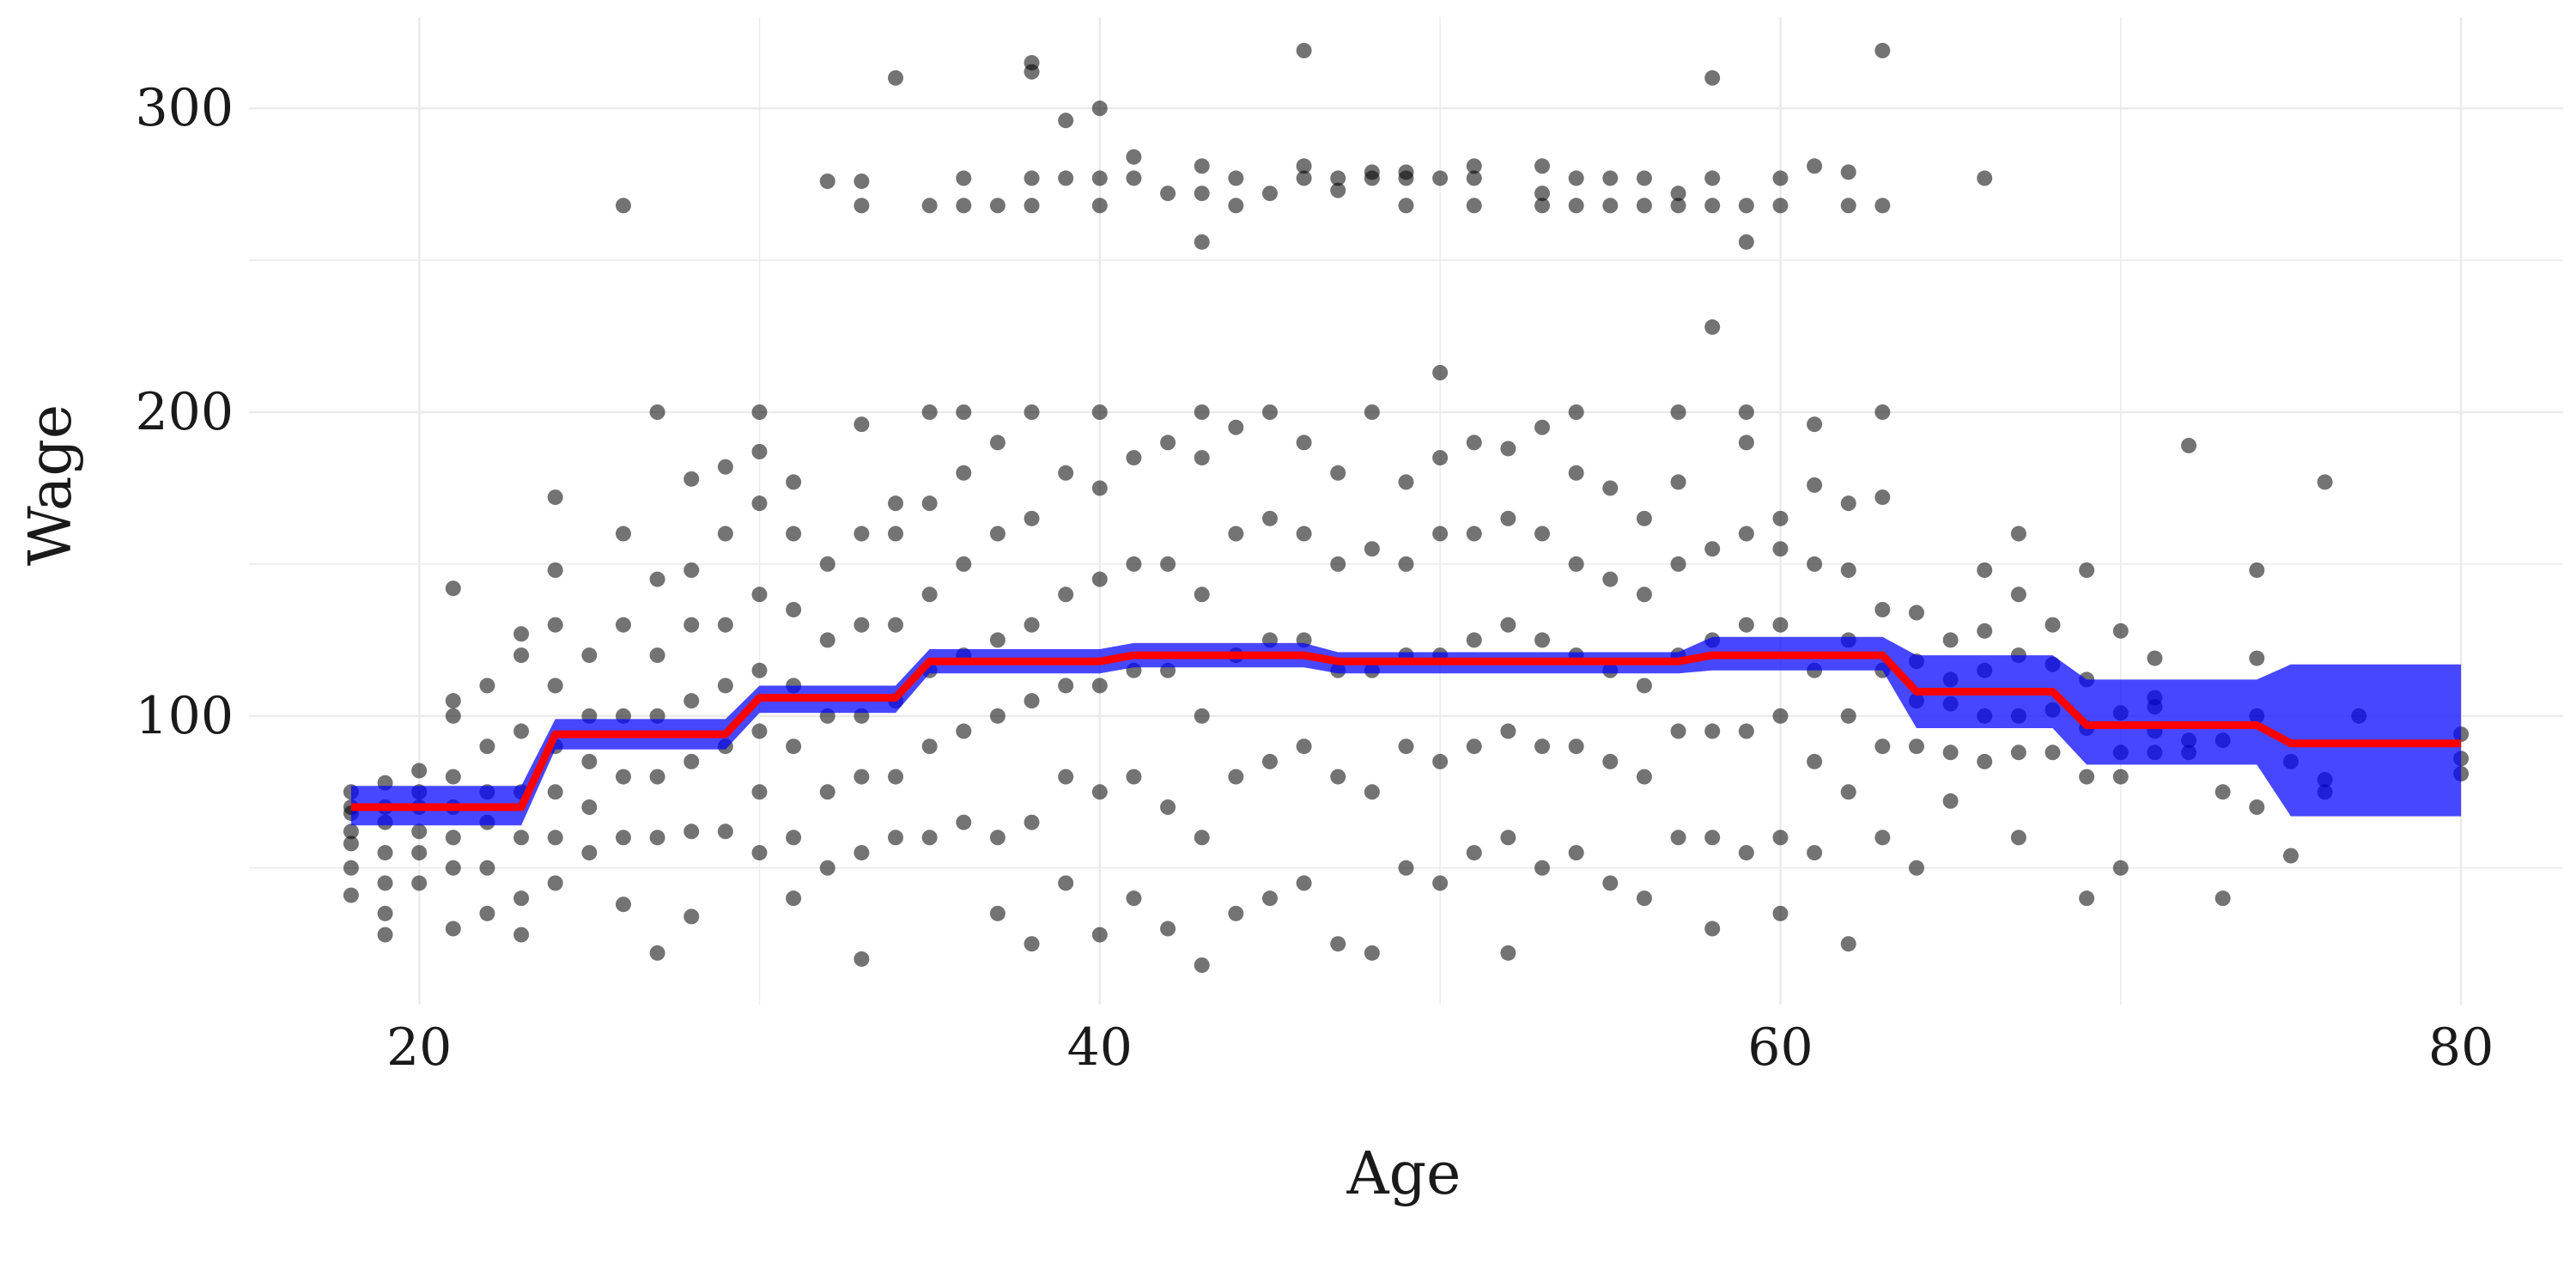 The image size is (2576, 1288). I want to click on confidence-band, so click(1406, 731).